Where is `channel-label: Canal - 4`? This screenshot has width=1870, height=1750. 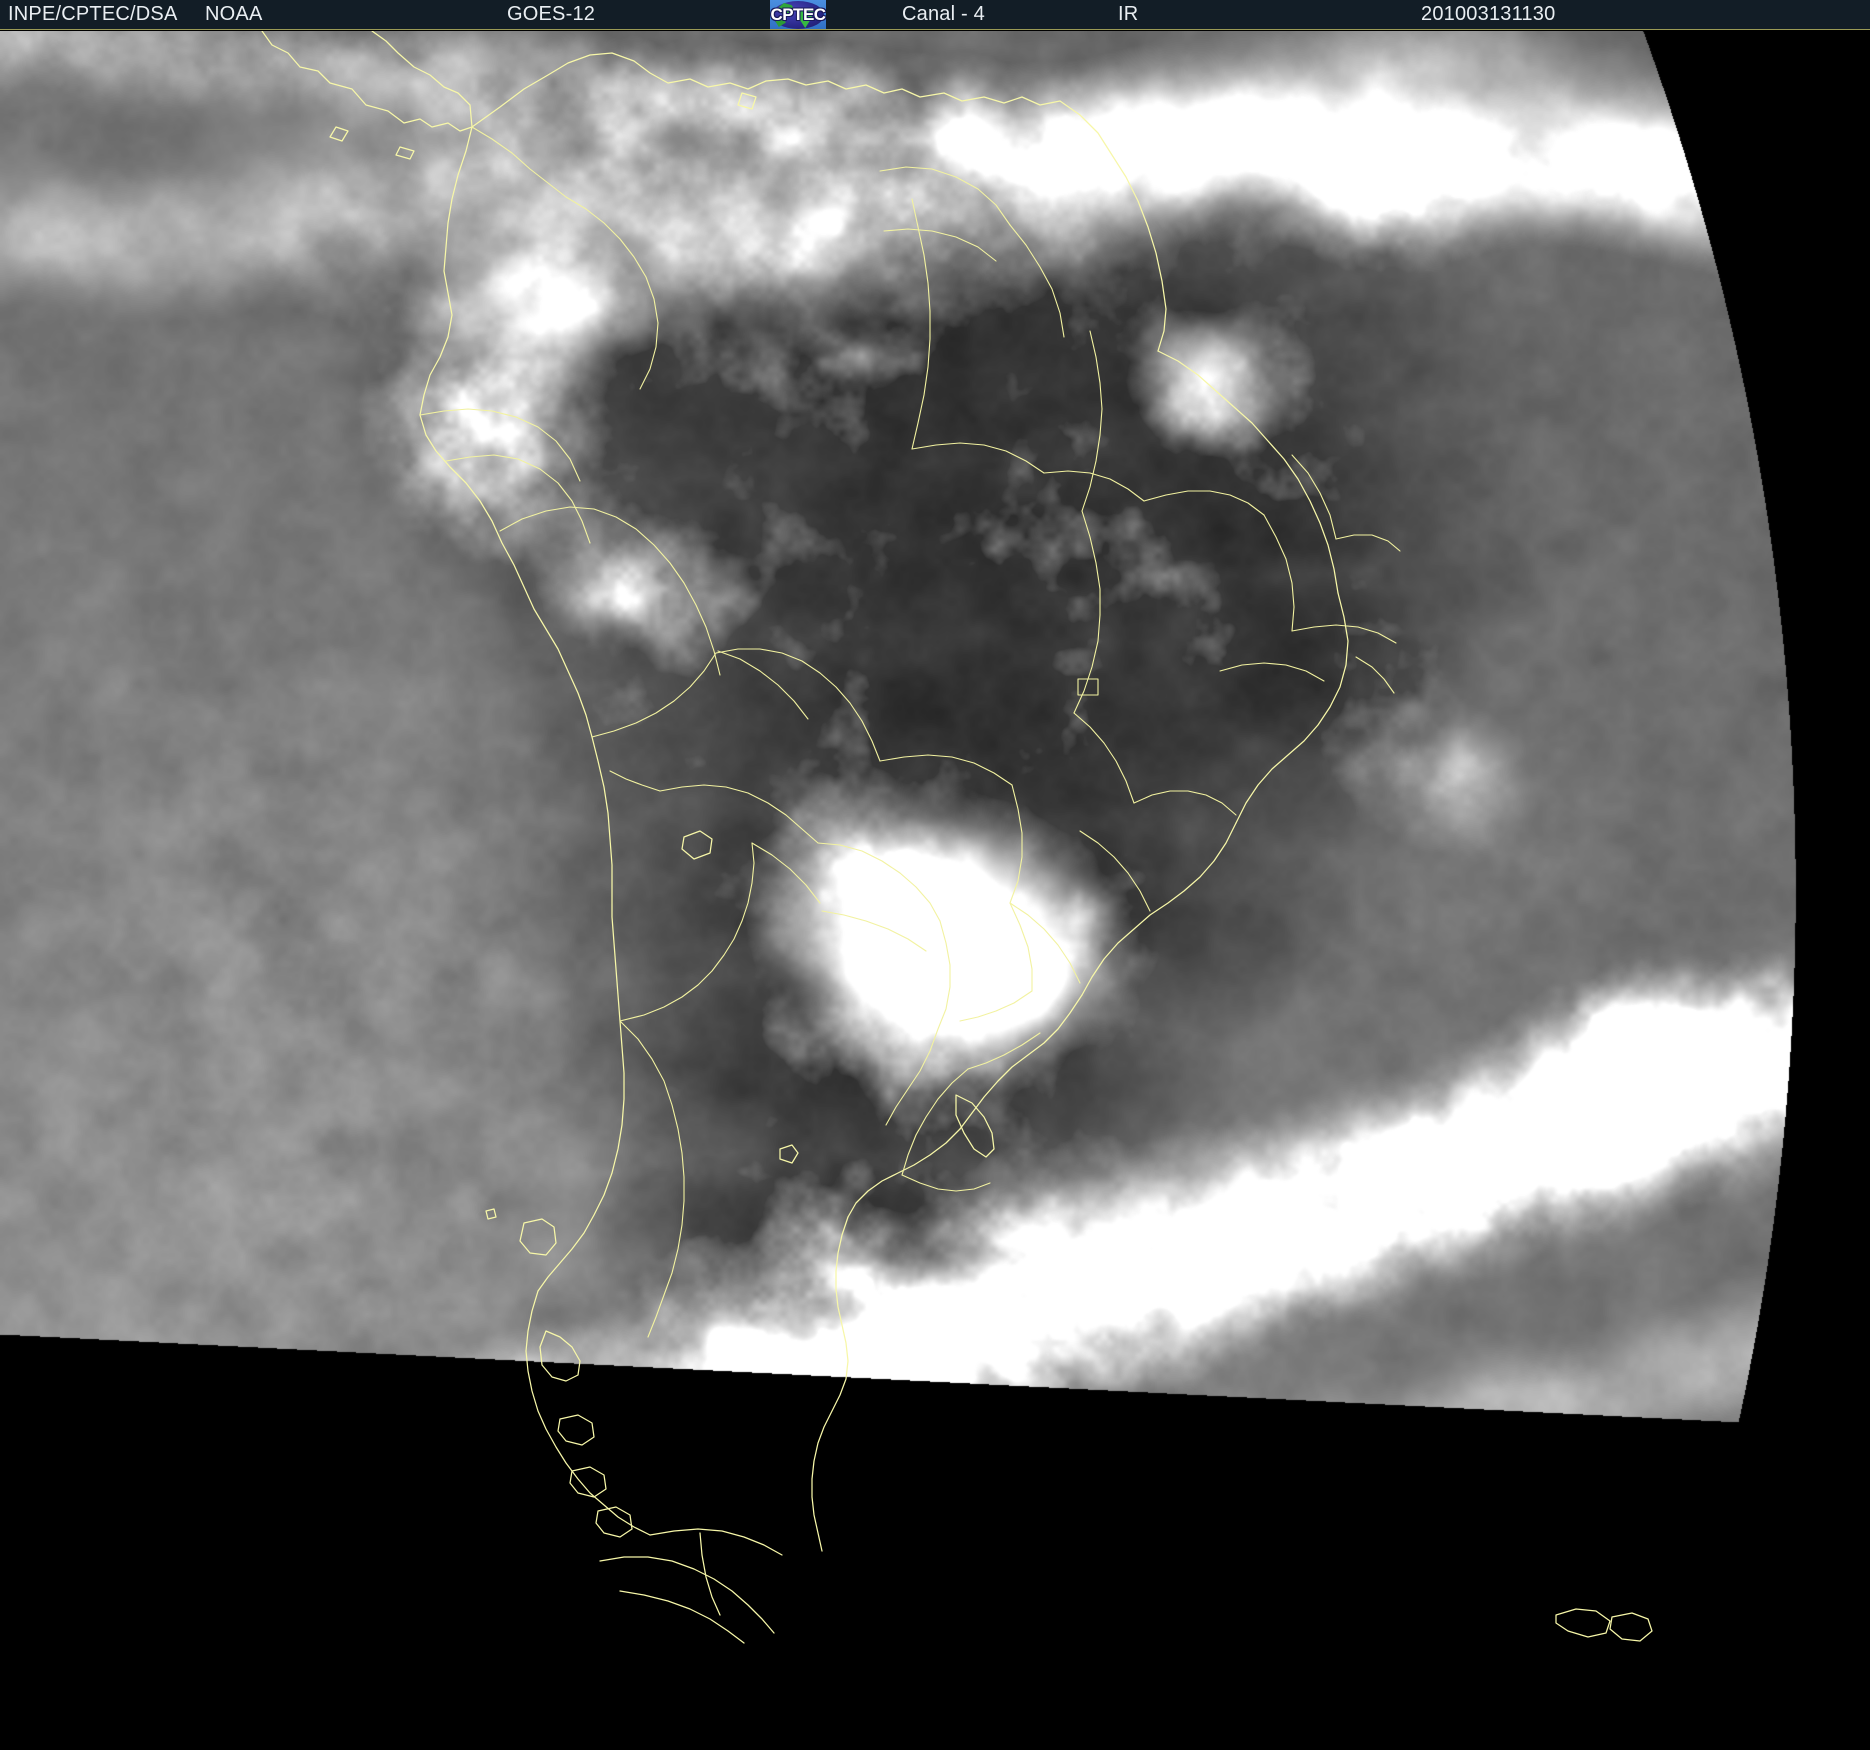 channel-label: Canal - 4 is located at coordinates (943, 14).